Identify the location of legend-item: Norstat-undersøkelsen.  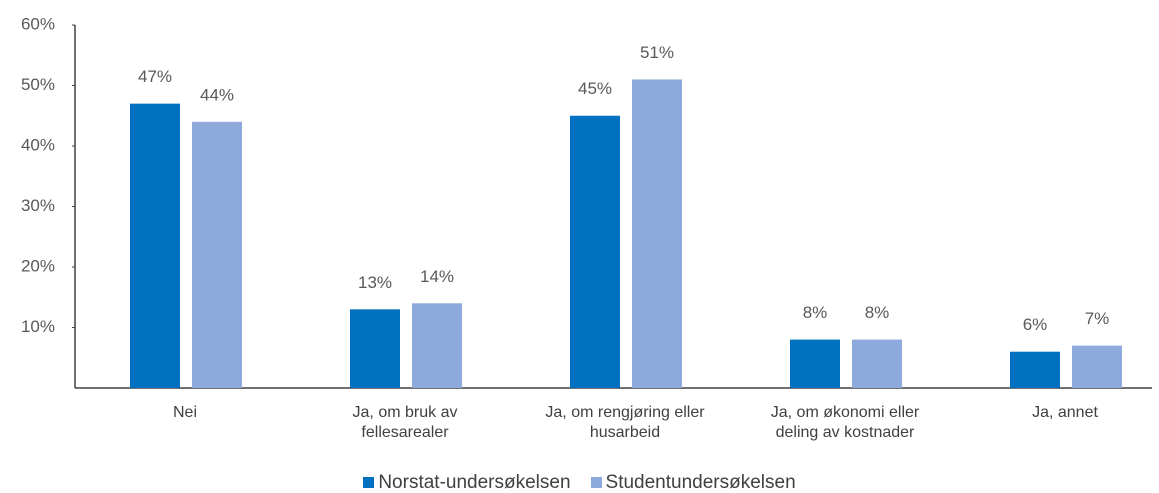
(467, 482).